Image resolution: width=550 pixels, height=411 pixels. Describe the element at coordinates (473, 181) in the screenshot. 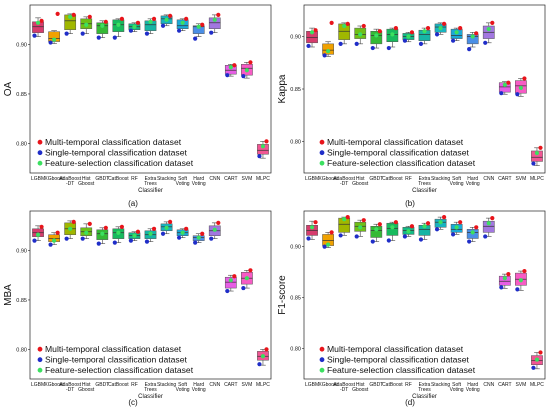

I see `x-tick-label: Hard Voting` at that location.